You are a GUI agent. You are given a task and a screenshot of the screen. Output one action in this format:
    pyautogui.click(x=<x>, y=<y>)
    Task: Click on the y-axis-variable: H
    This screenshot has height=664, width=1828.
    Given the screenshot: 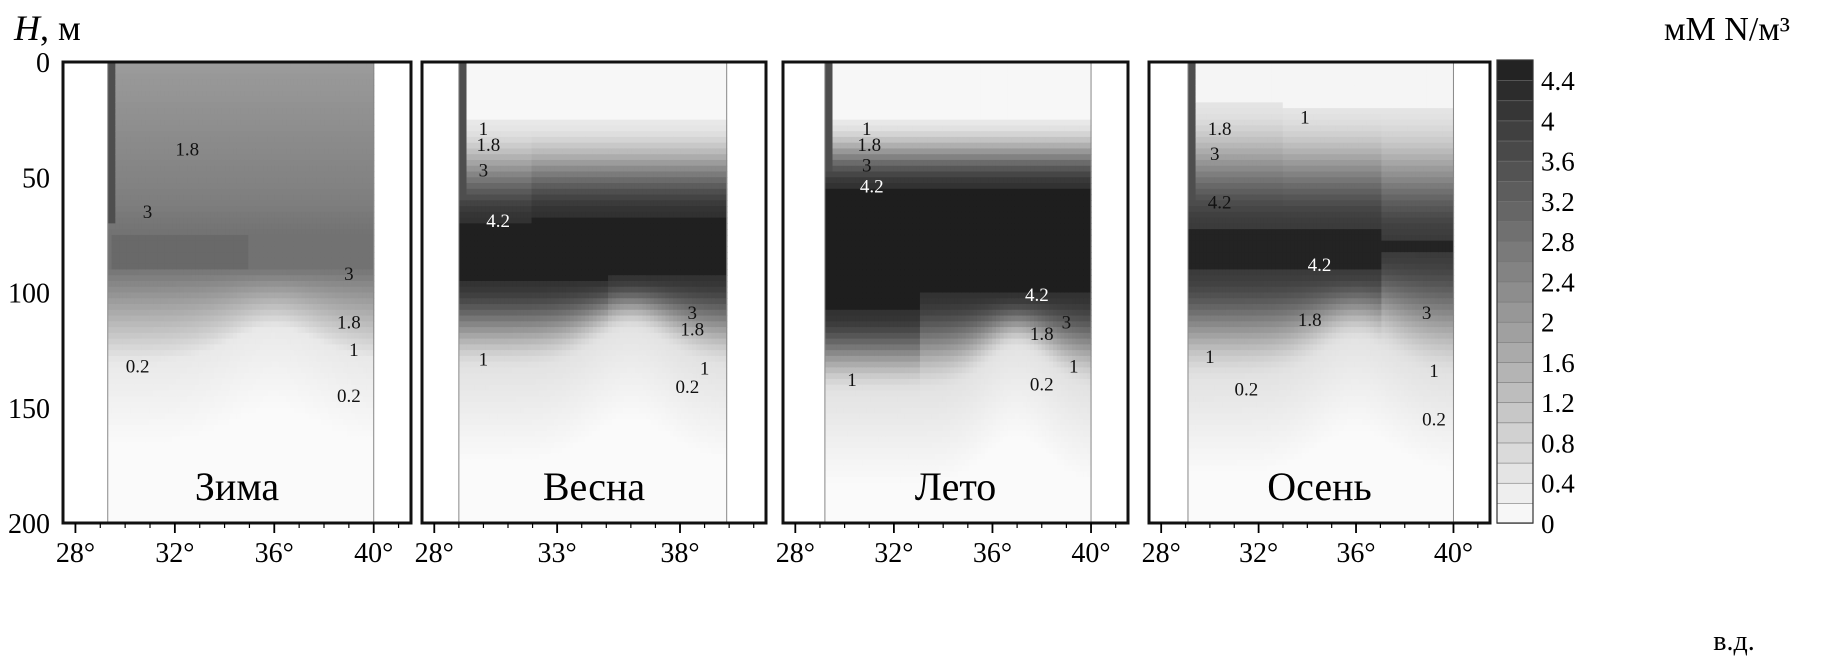 What is the action you would take?
    pyautogui.click(x=27, y=28)
    